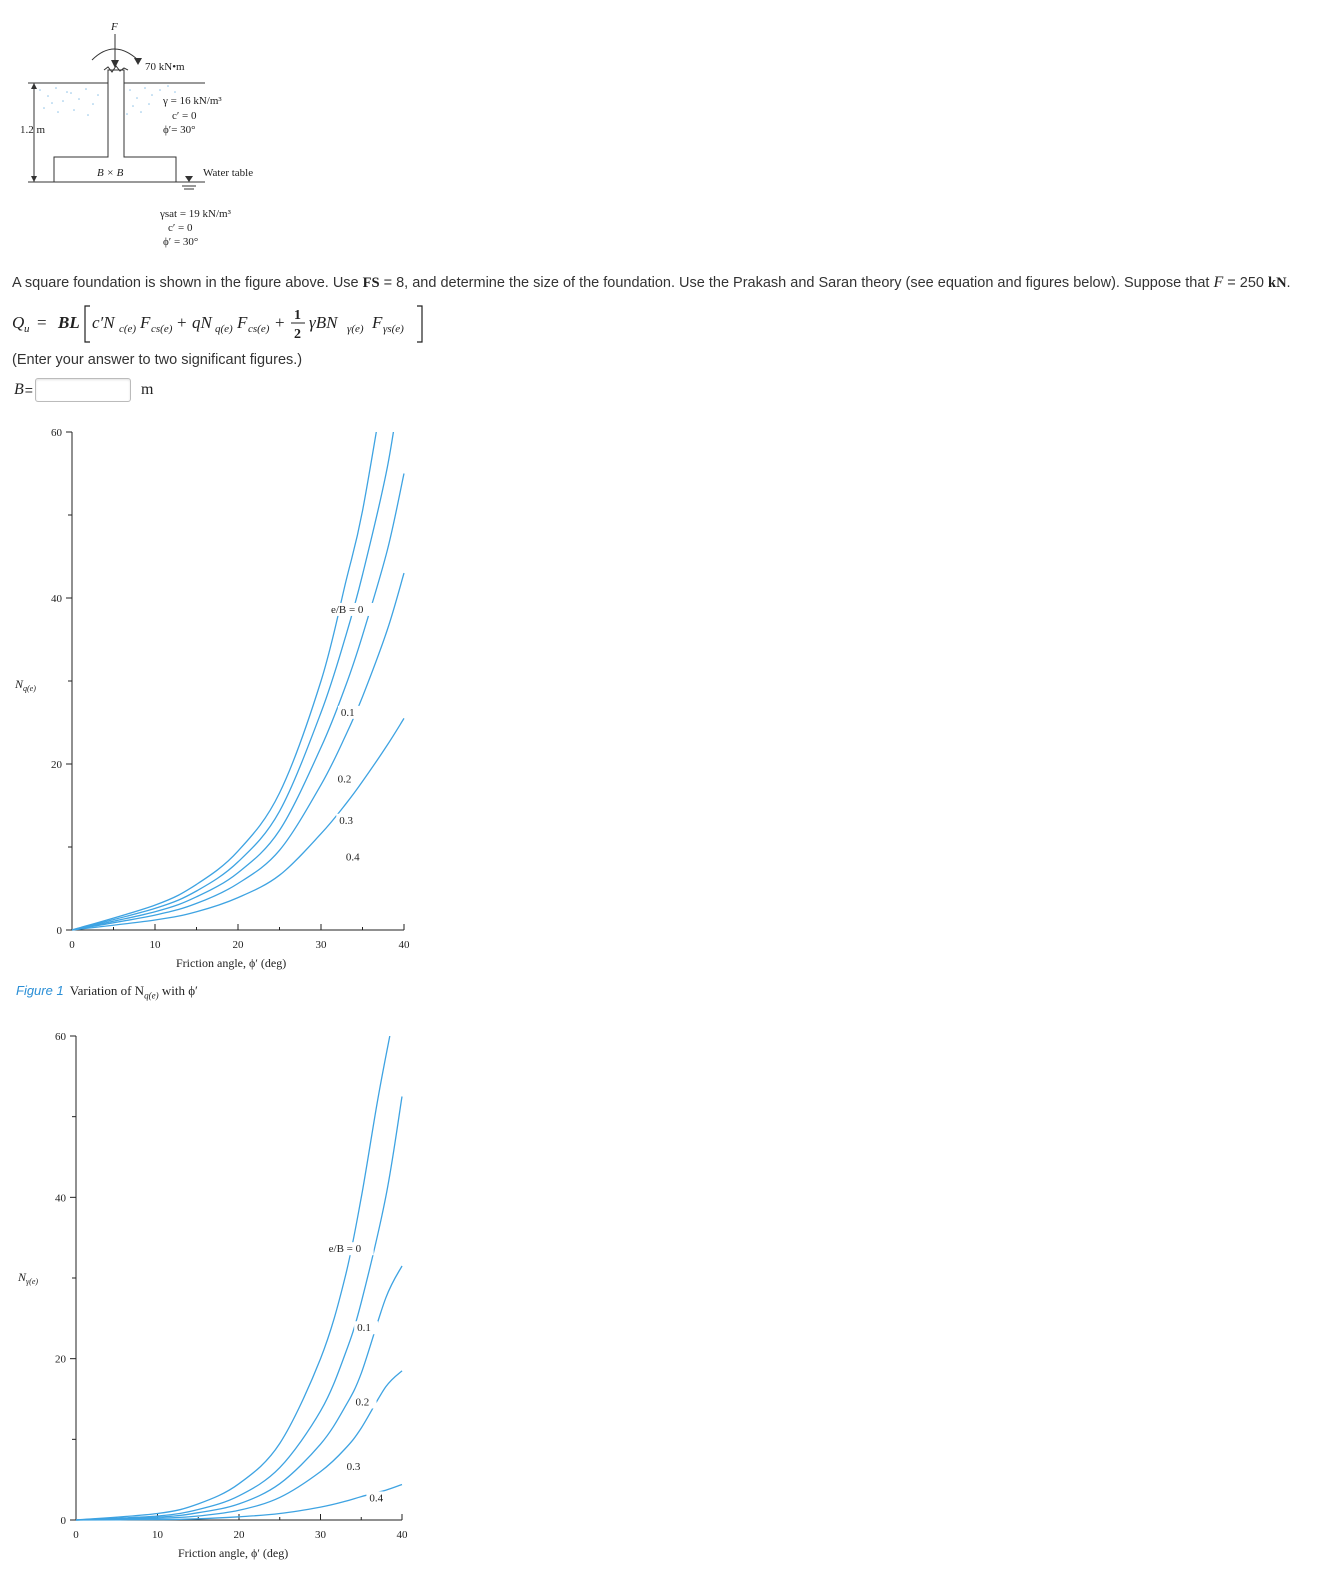  I want to click on y-tick-label: 40, so click(57, 599).